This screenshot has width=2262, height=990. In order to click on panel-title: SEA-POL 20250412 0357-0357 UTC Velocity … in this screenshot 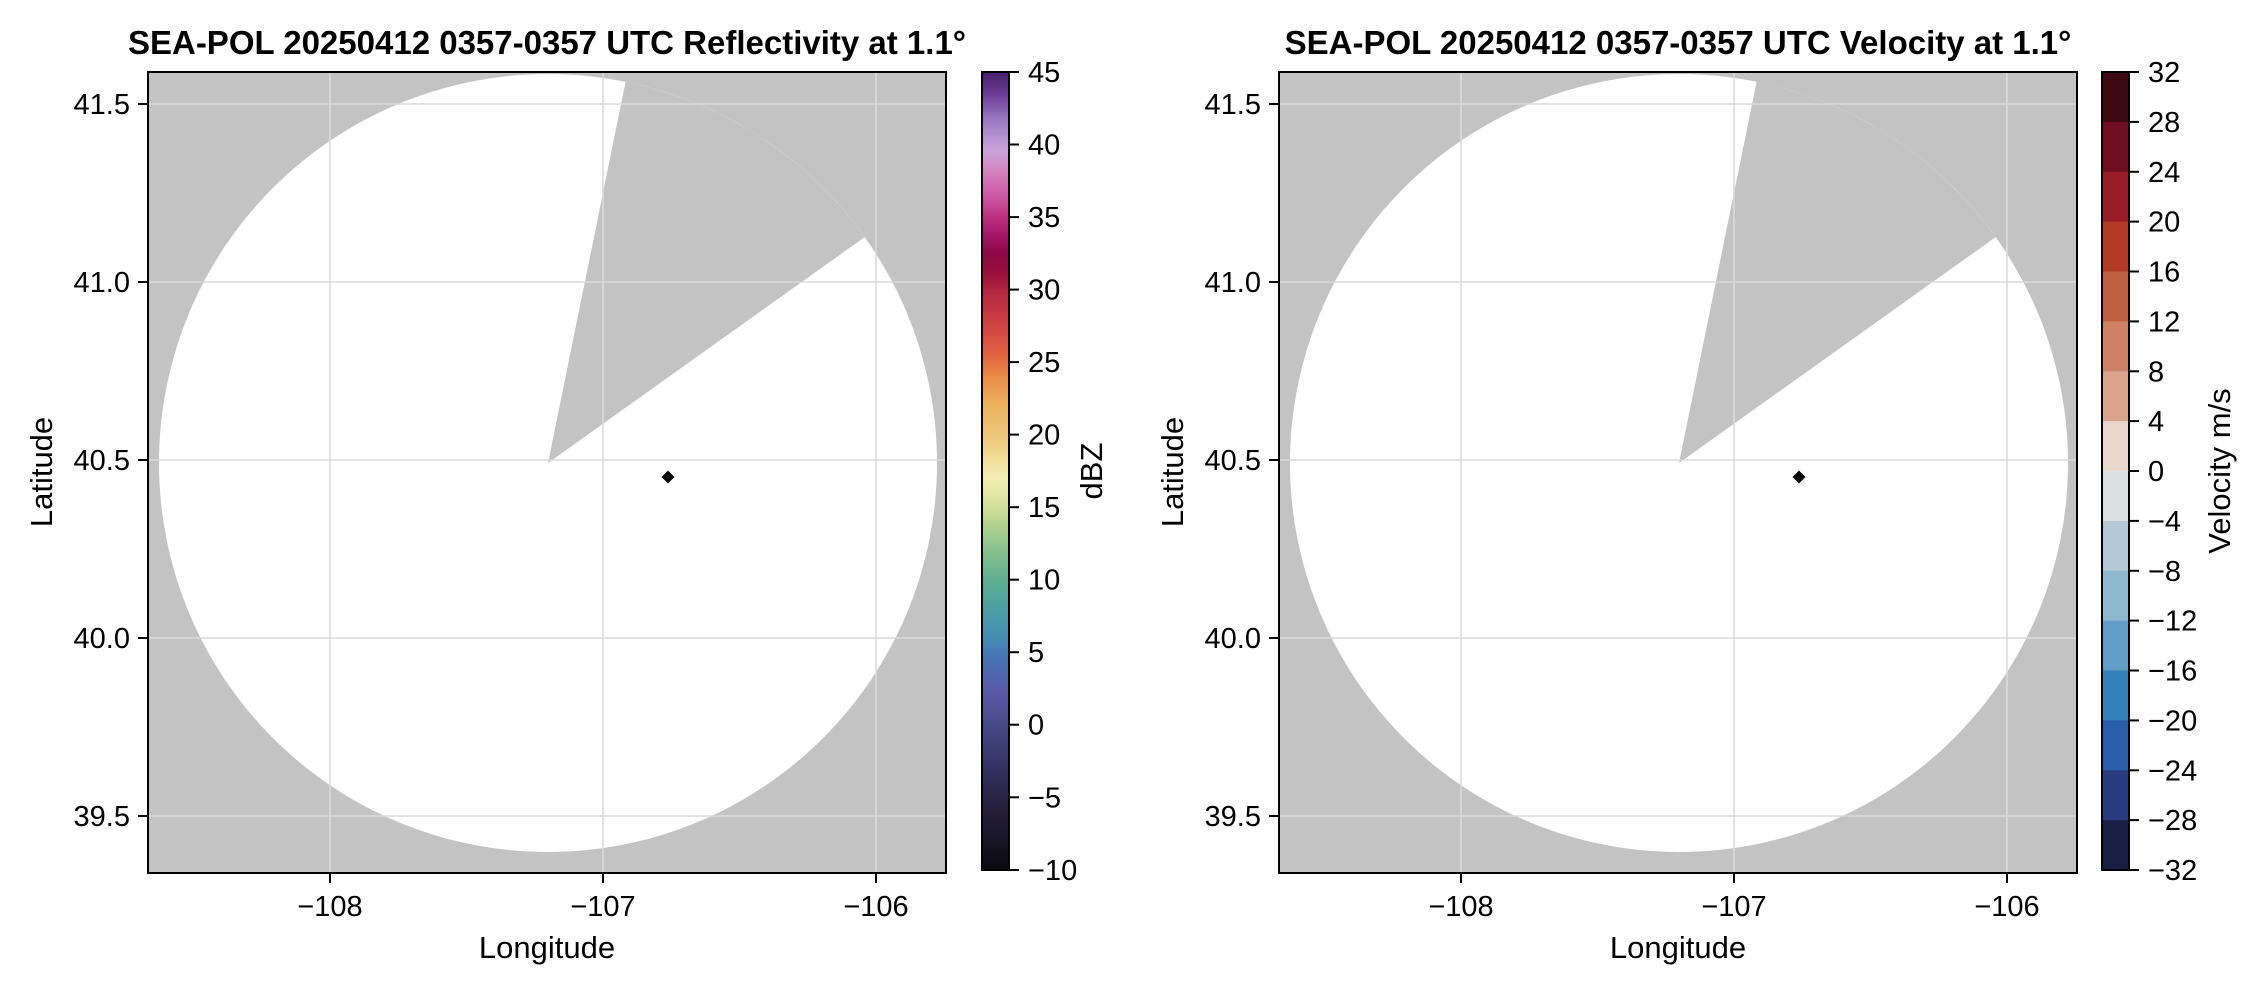, I will do `click(1678, 42)`.